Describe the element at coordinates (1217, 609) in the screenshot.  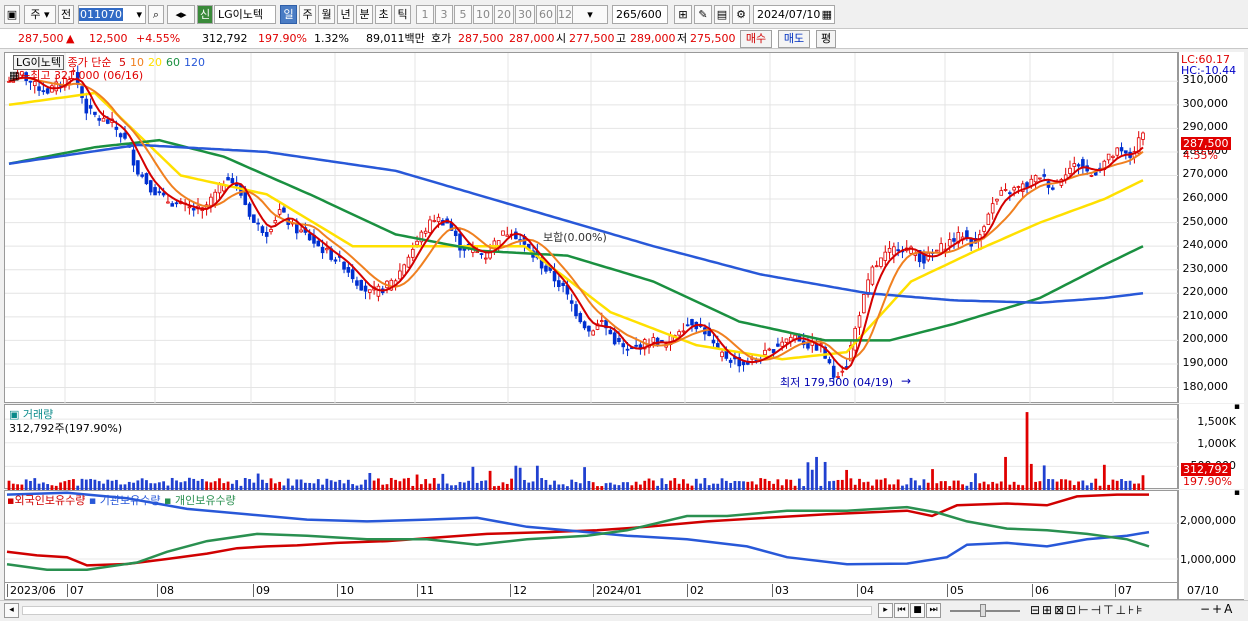
I see `zoom-controls: −+A` at that location.